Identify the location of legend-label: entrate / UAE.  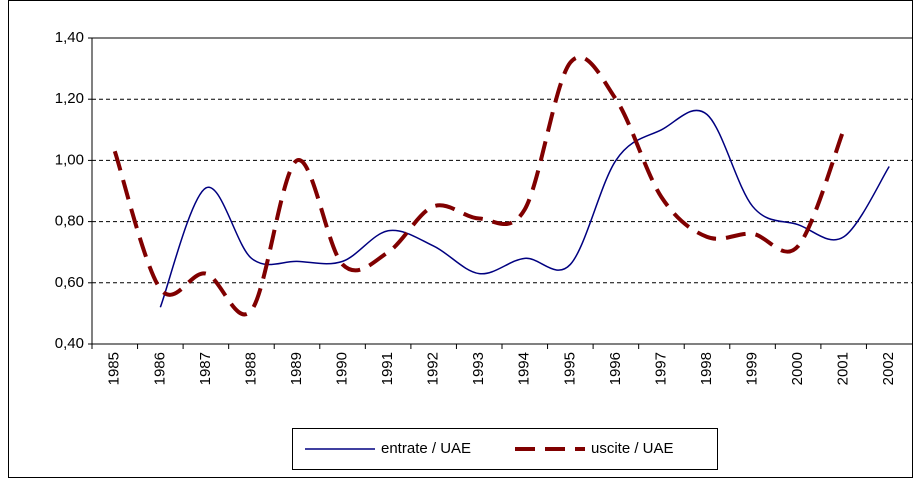
(426, 448).